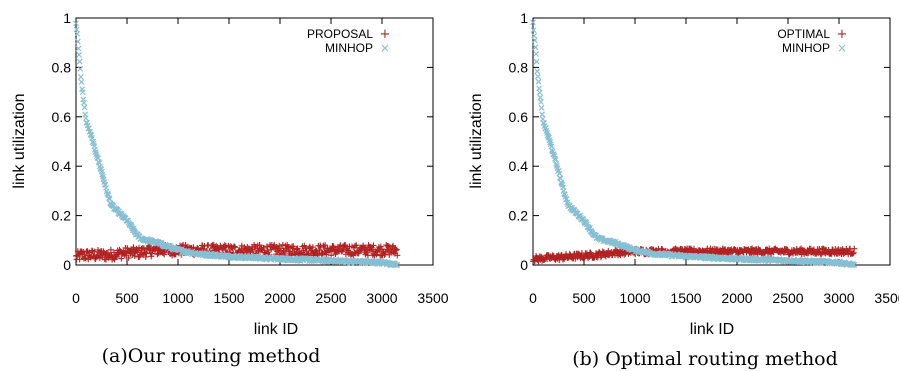  What do you see at coordinates (19, 140) in the screenshot?
I see `y-axis-label: link utilization` at bounding box center [19, 140].